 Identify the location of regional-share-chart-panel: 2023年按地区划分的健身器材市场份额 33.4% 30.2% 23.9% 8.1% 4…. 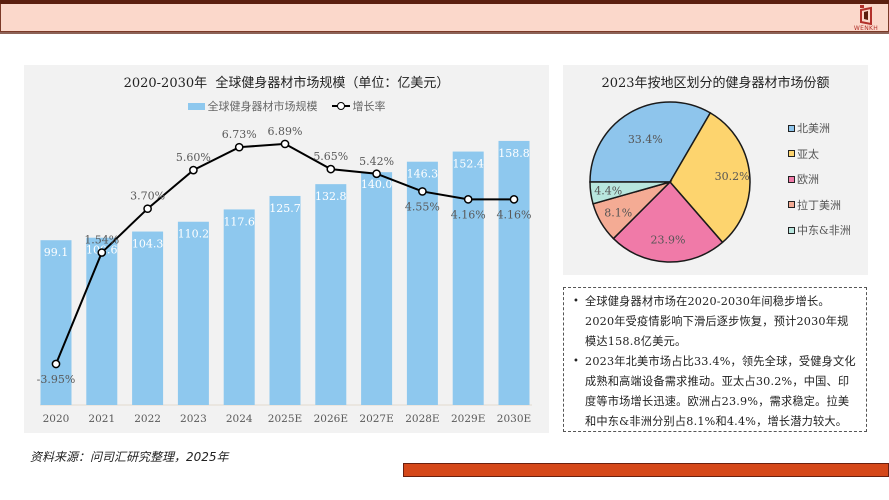
(715, 170).